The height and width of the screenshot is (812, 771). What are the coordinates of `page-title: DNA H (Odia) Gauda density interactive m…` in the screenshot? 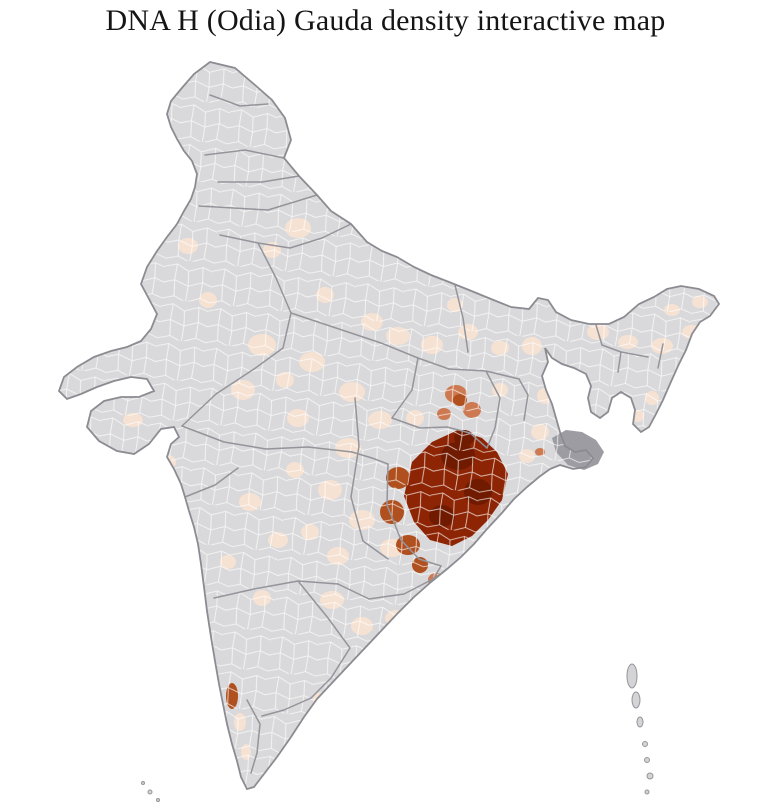 It's located at (385, 20).